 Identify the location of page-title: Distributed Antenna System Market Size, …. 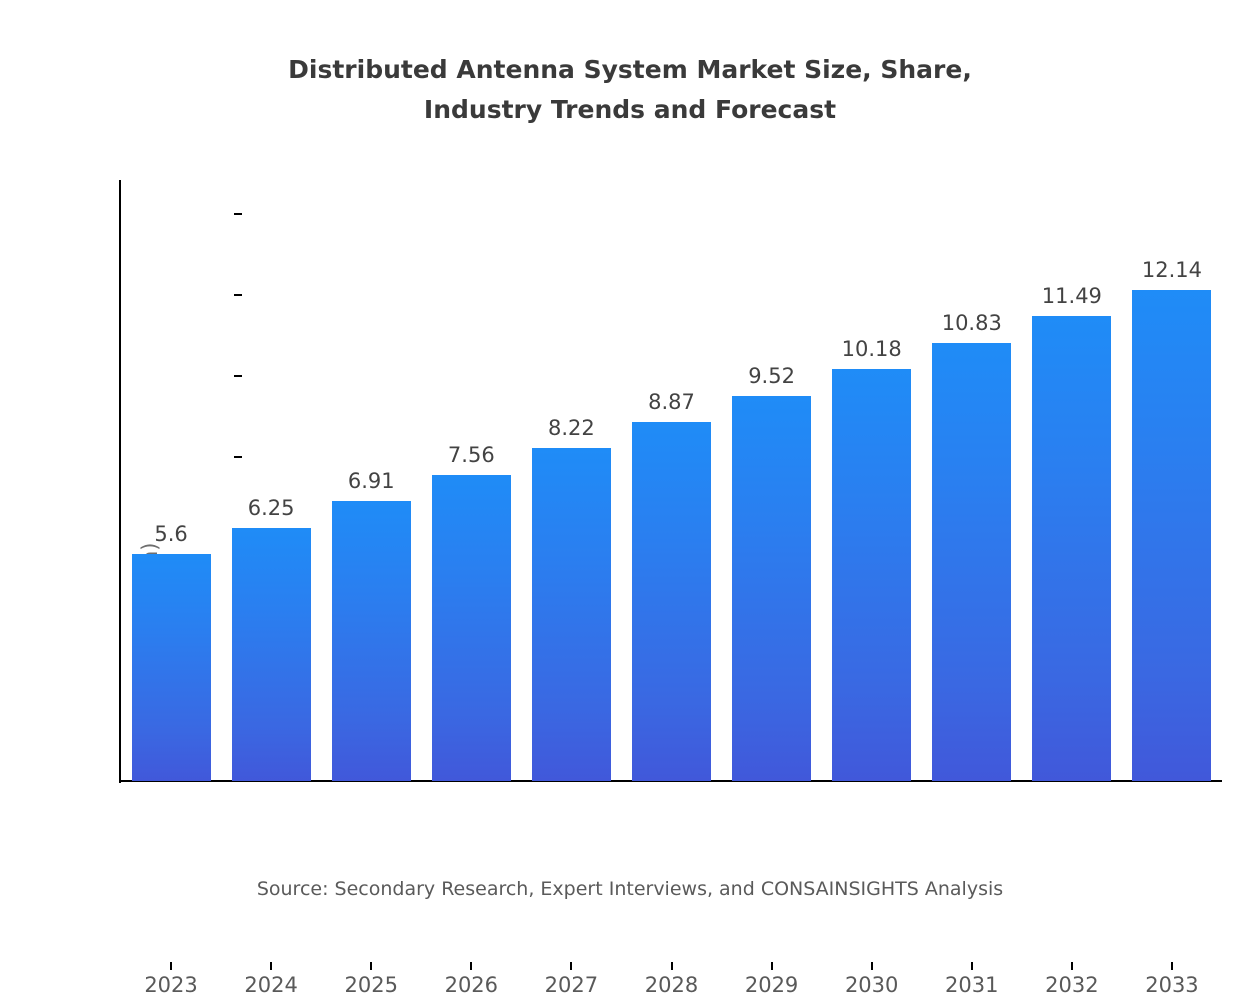
(630, 89).